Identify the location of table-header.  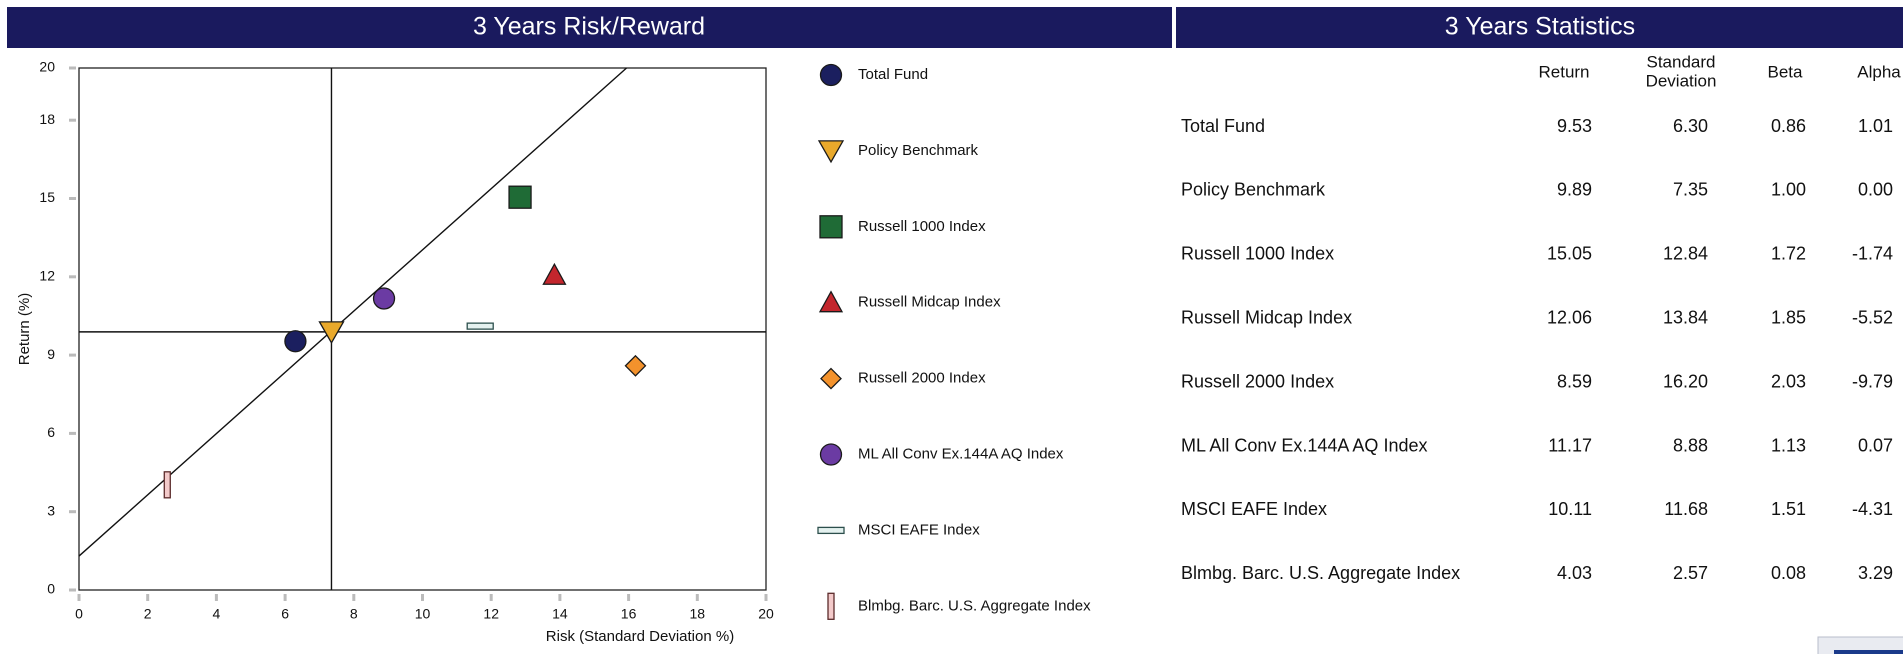
(1539, 27).